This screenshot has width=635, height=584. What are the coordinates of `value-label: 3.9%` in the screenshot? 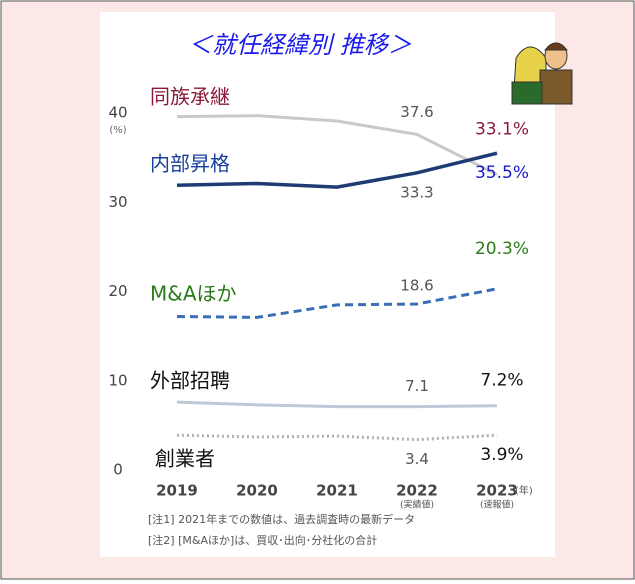 It's located at (501, 455).